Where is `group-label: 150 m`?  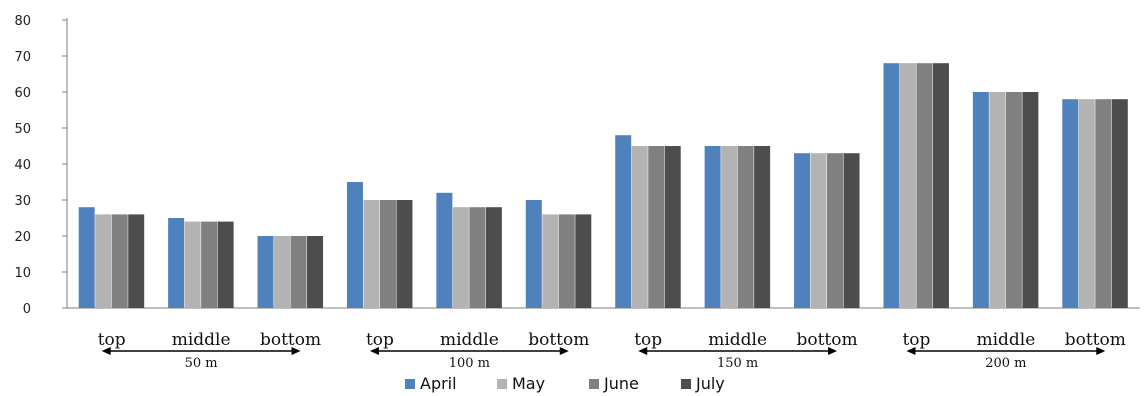 group-label: 150 m is located at coordinates (737, 363).